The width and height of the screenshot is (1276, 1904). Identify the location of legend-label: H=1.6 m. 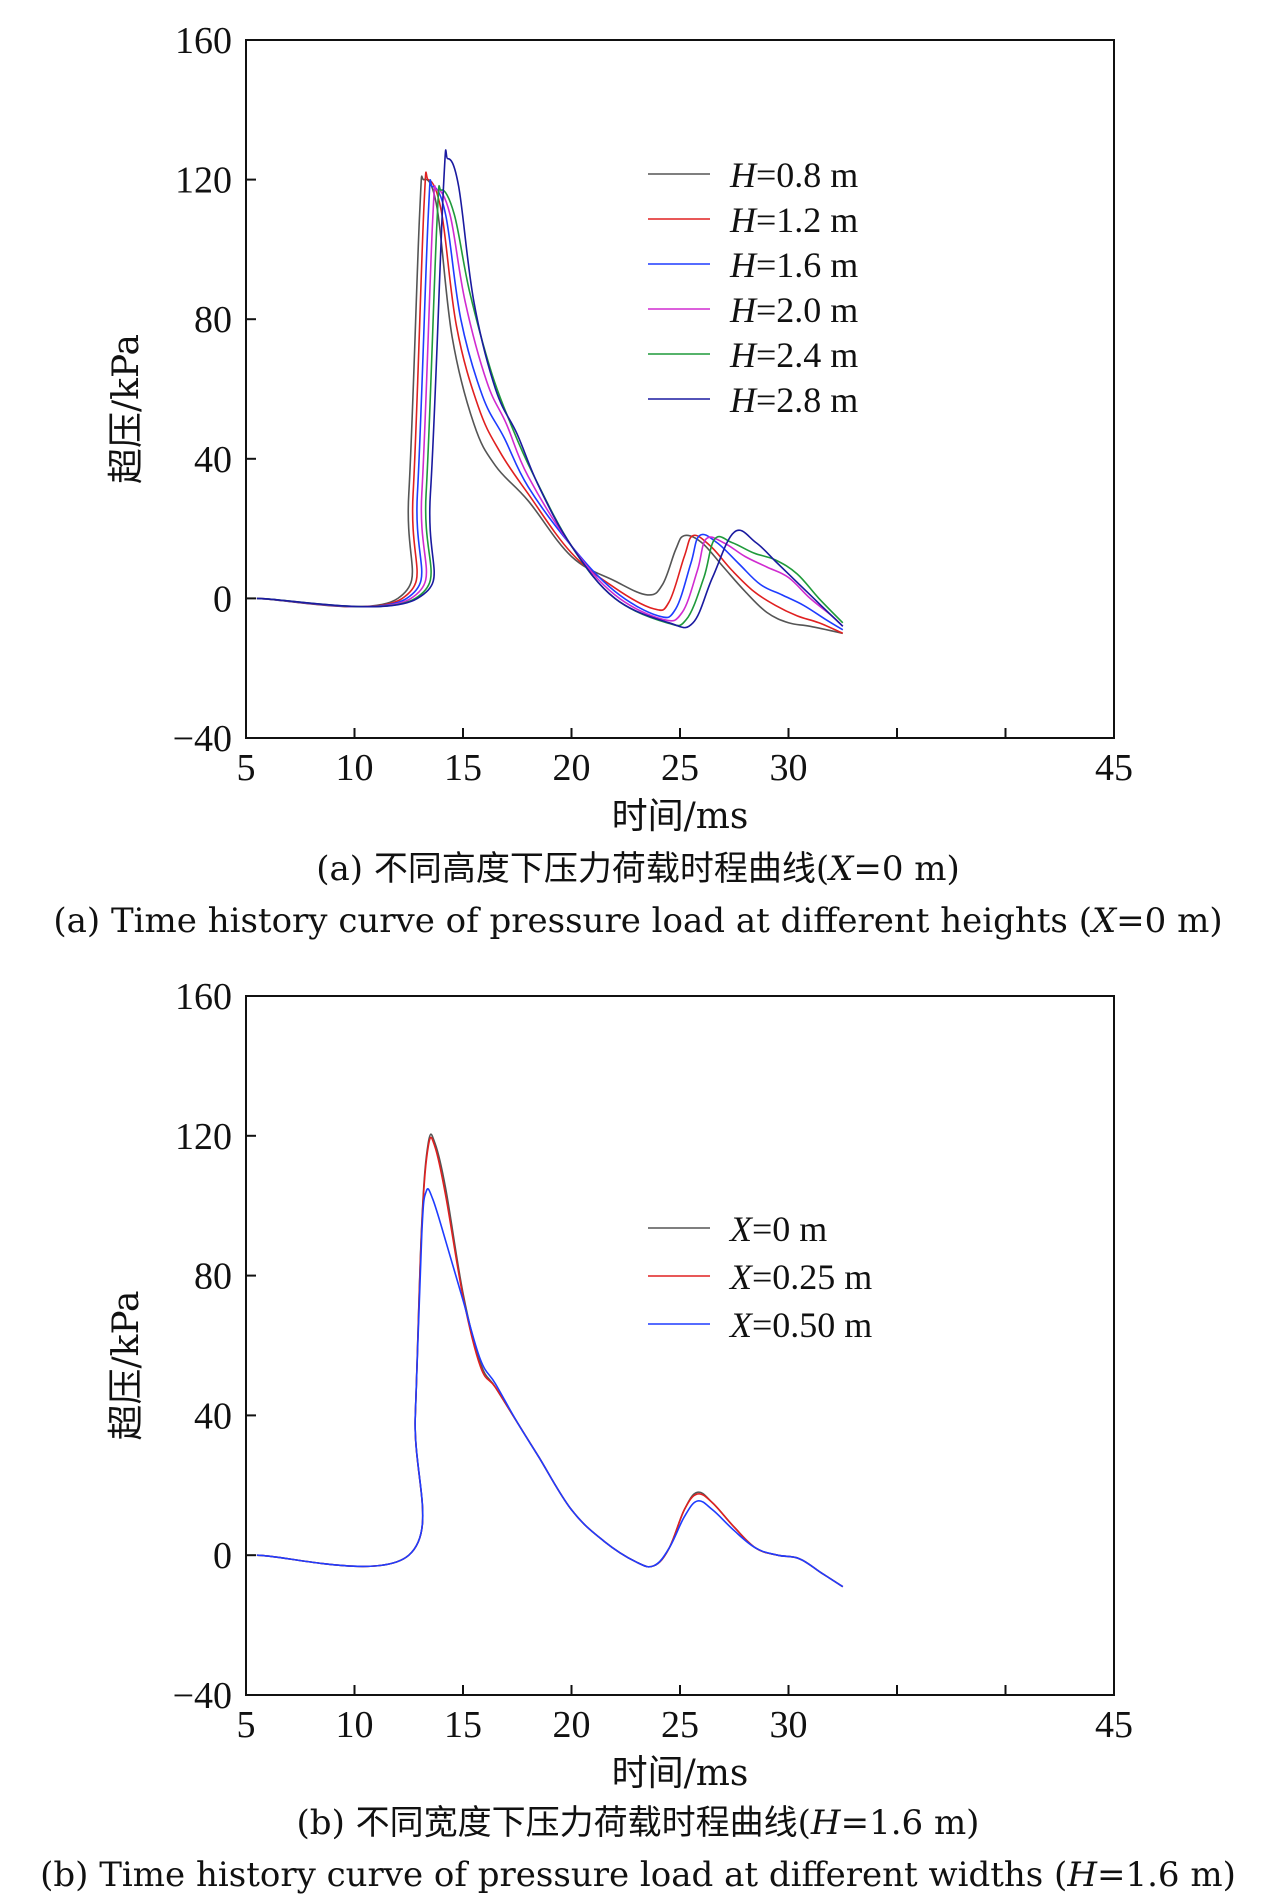
(793, 265).